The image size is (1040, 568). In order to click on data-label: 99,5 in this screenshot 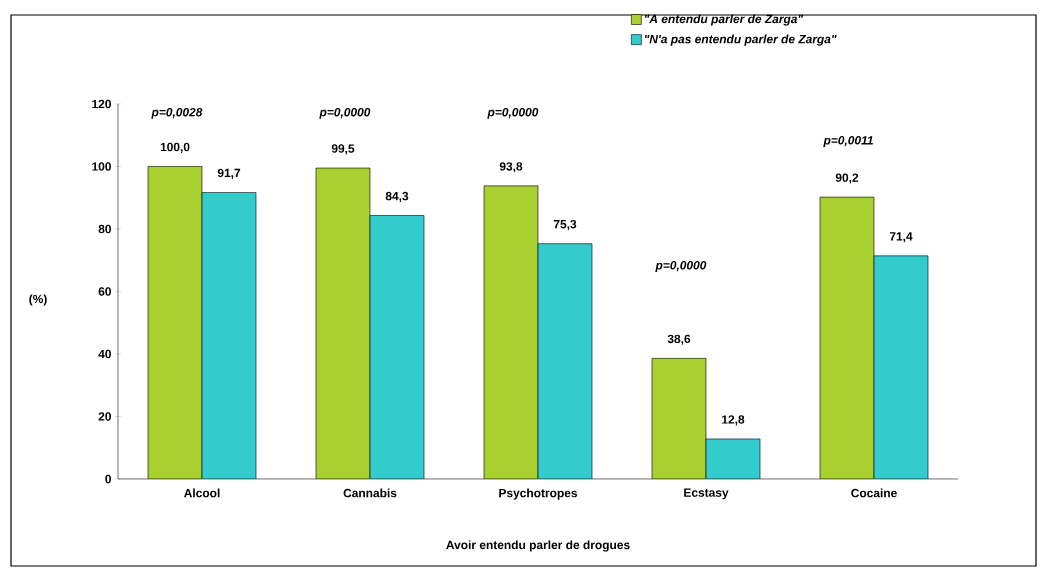, I will do `click(343, 149)`.